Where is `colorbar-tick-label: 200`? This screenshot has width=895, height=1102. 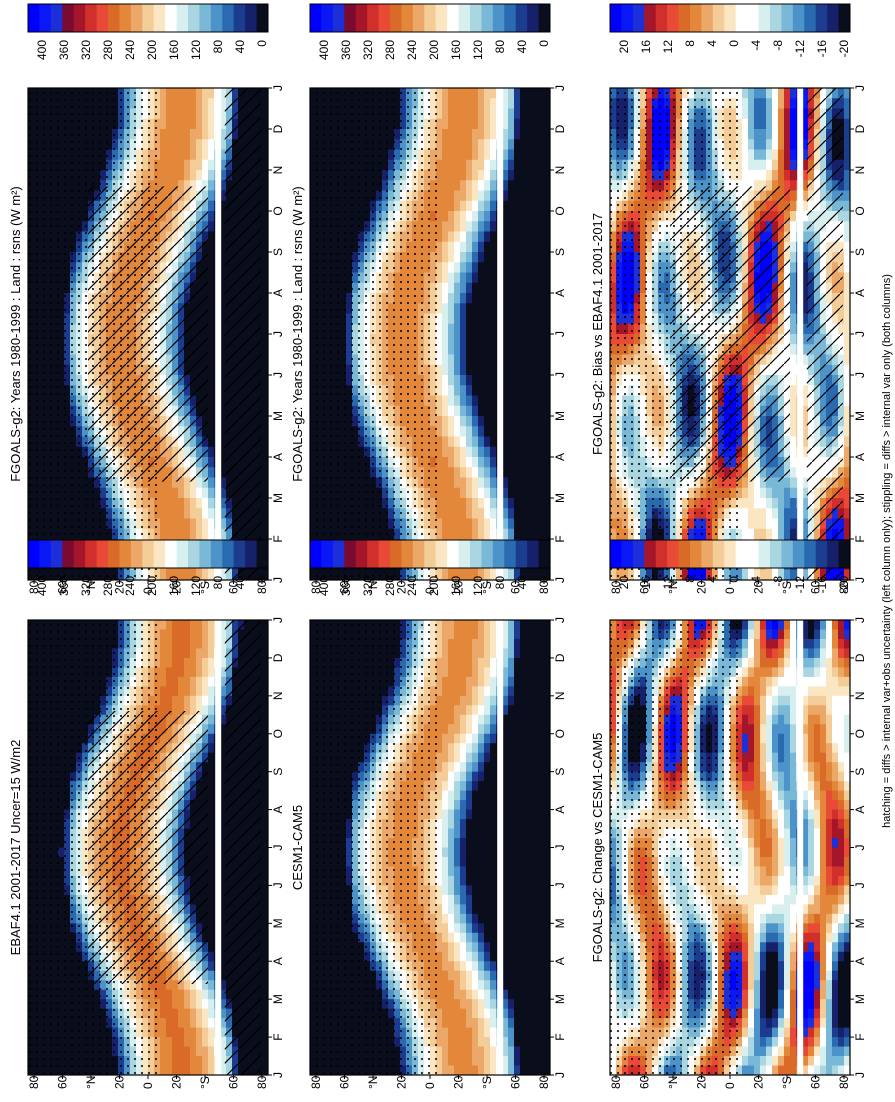
colorbar-tick-label: 200 is located at coordinates (152, 50).